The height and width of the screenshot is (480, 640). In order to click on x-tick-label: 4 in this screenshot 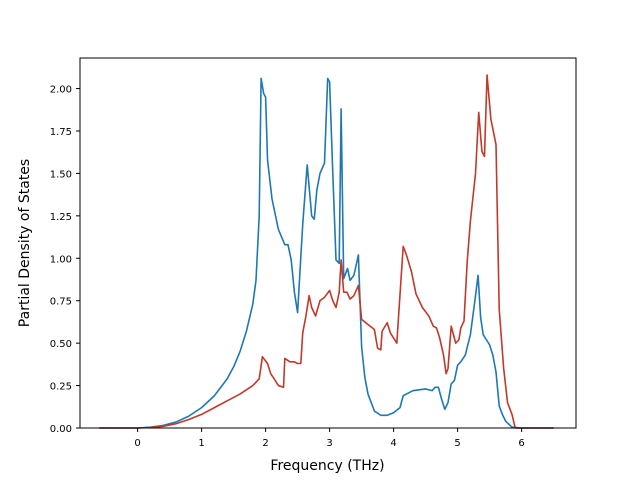, I will do `click(393, 443)`.